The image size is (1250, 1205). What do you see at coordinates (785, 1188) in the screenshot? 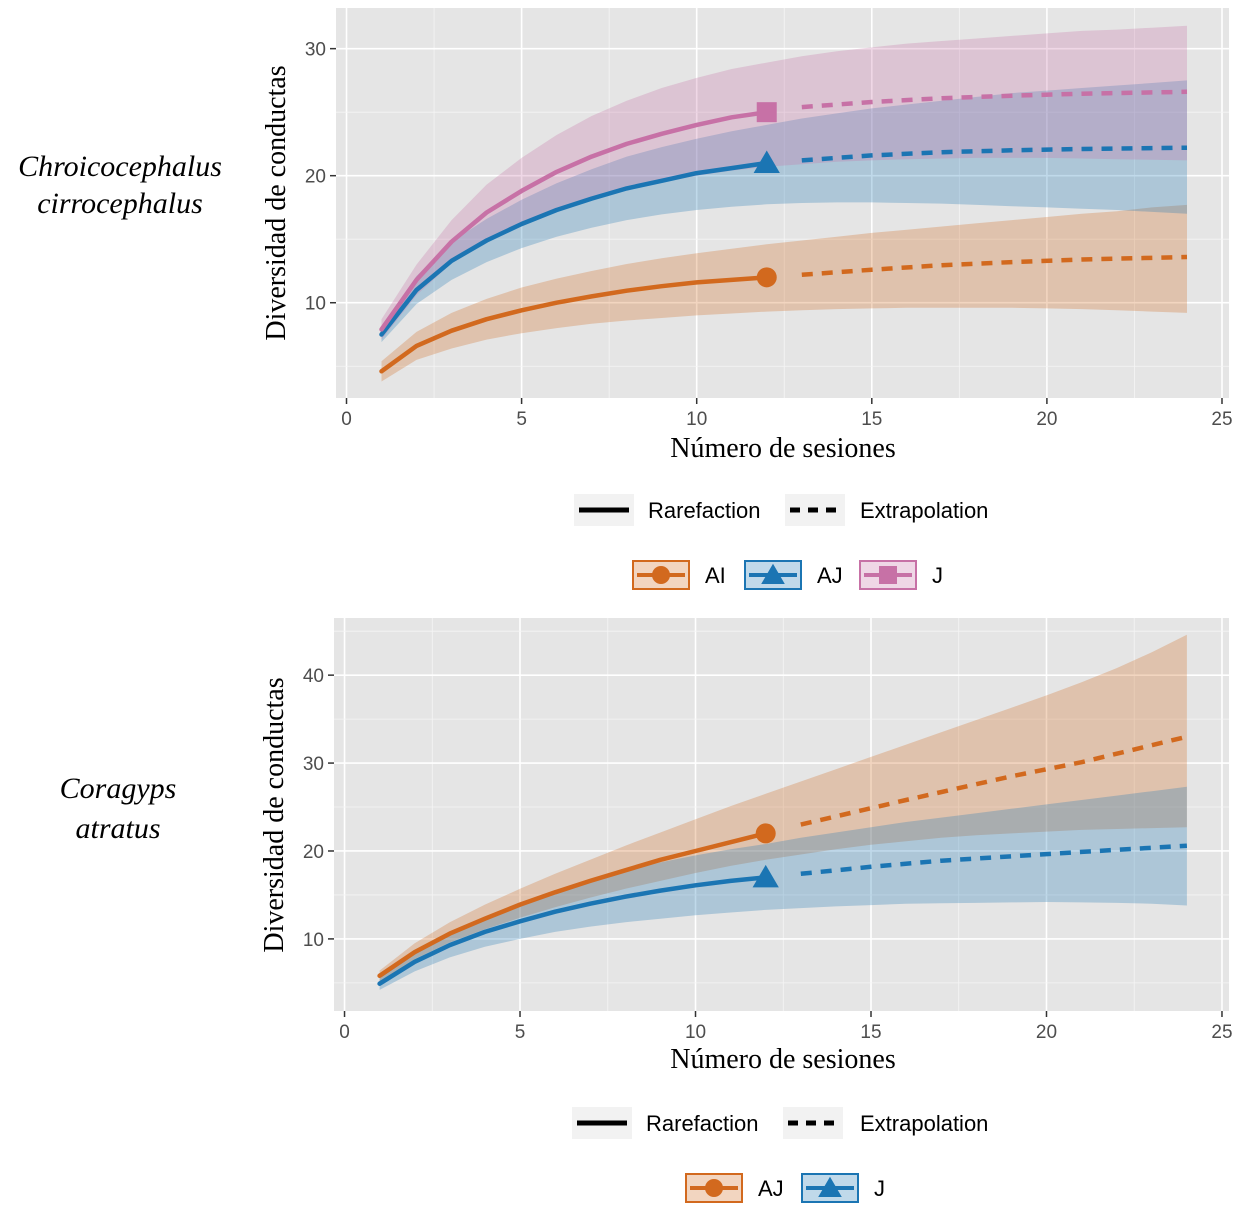
I see `group-legend: AJ J` at bounding box center [785, 1188].